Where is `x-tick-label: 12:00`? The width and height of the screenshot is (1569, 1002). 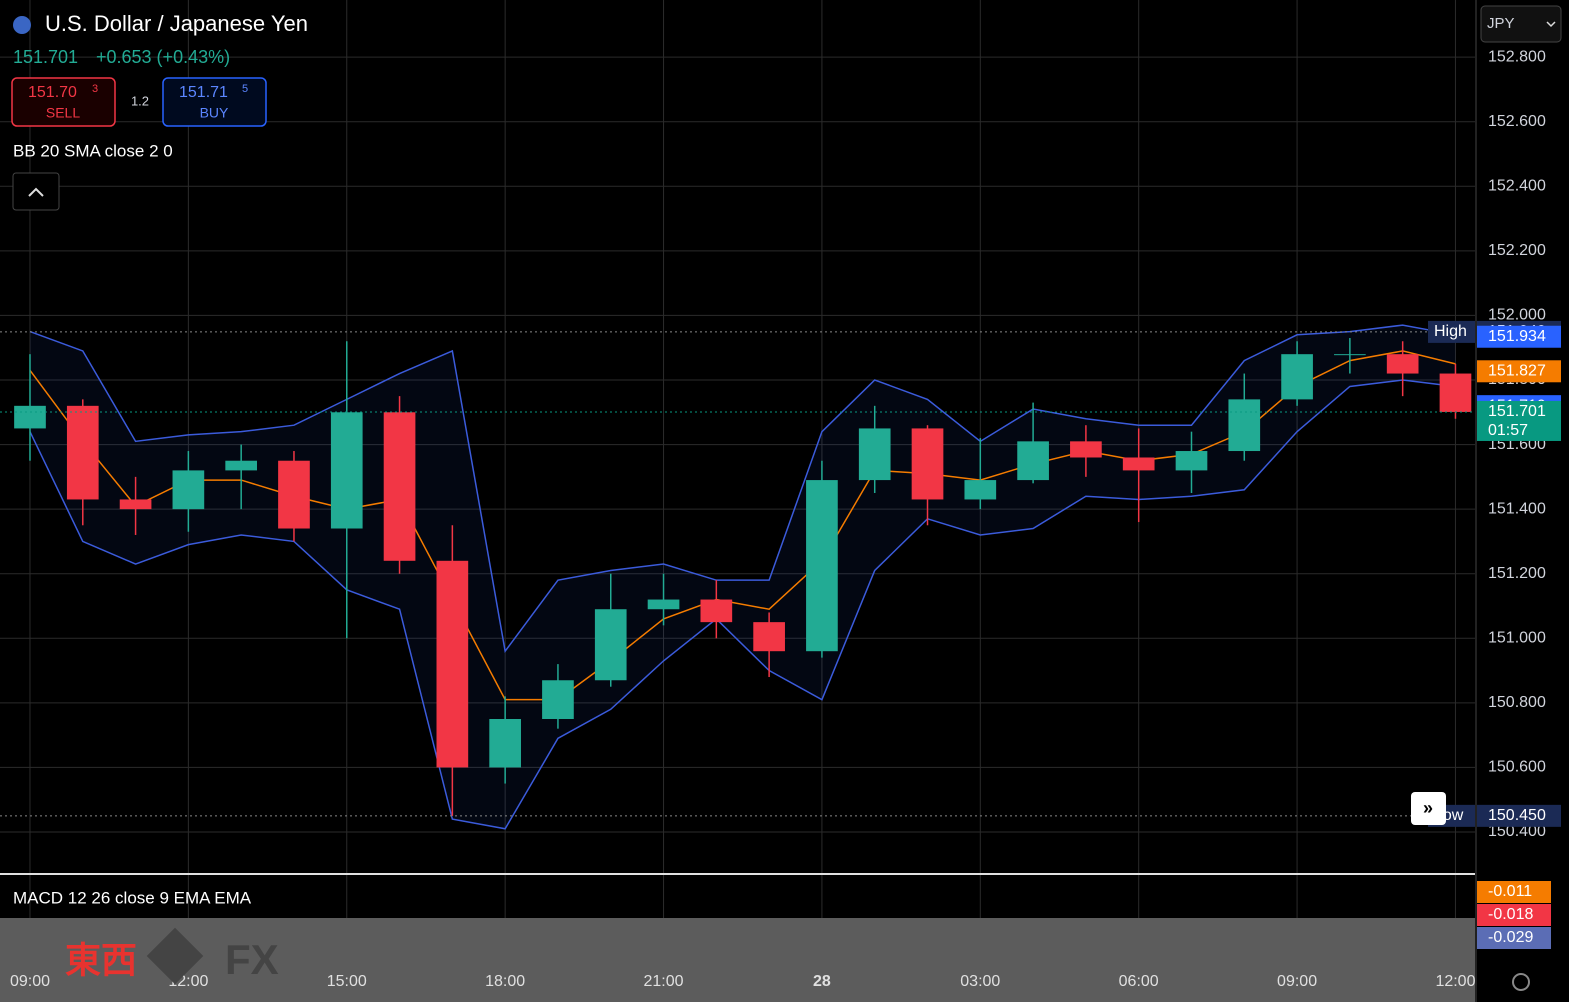 x-tick-label: 12:00 is located at coordinates (1455, 981).